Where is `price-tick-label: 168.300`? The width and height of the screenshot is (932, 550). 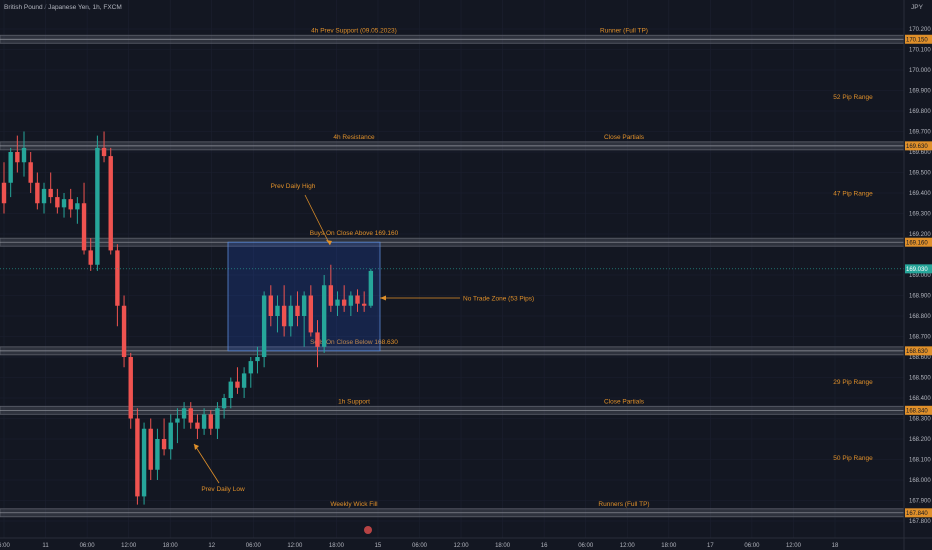 price-tick-label: 168.300 is located at coordinates (920, 420).